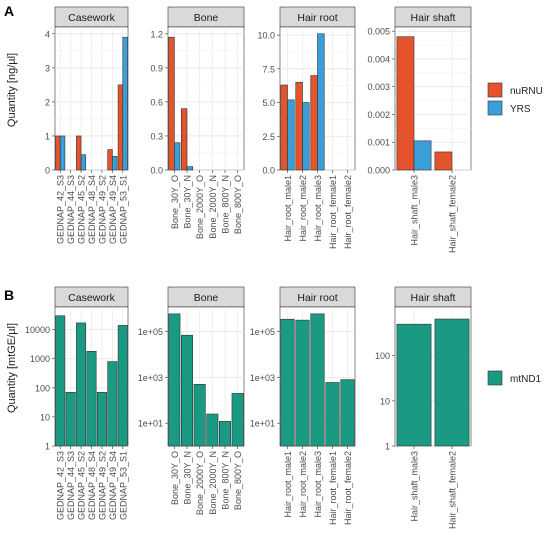 This screenshot has height=543, width=550. I want to click on bar-yrs-bone-30y-n, so click(189, 168).